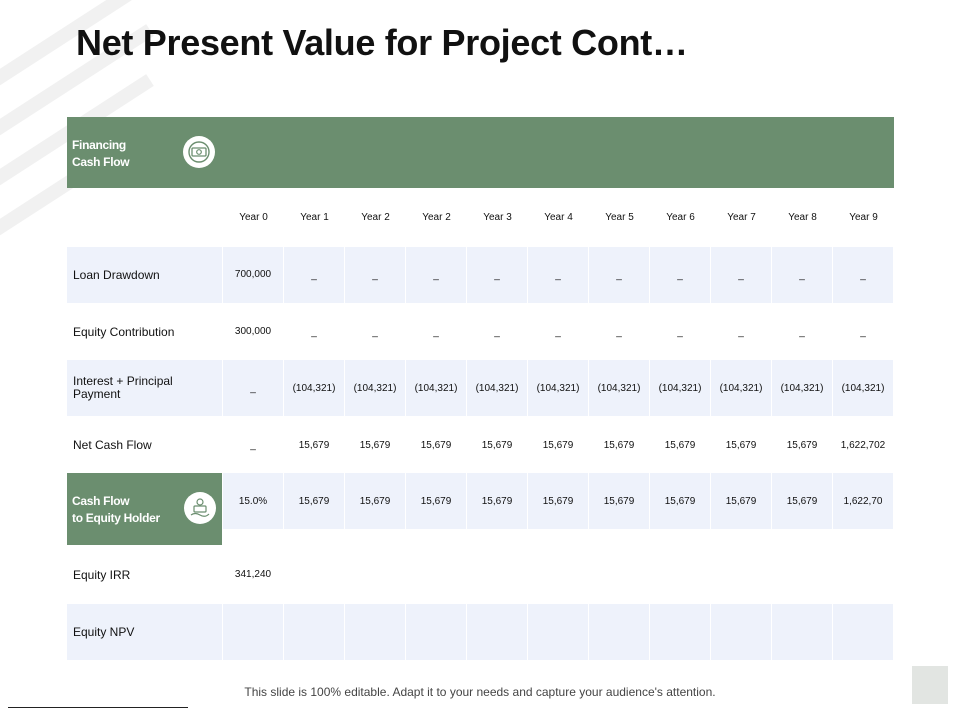 The height and width of the screenshot is (720, 960). I want to click on money-icon, so click(199, 152).